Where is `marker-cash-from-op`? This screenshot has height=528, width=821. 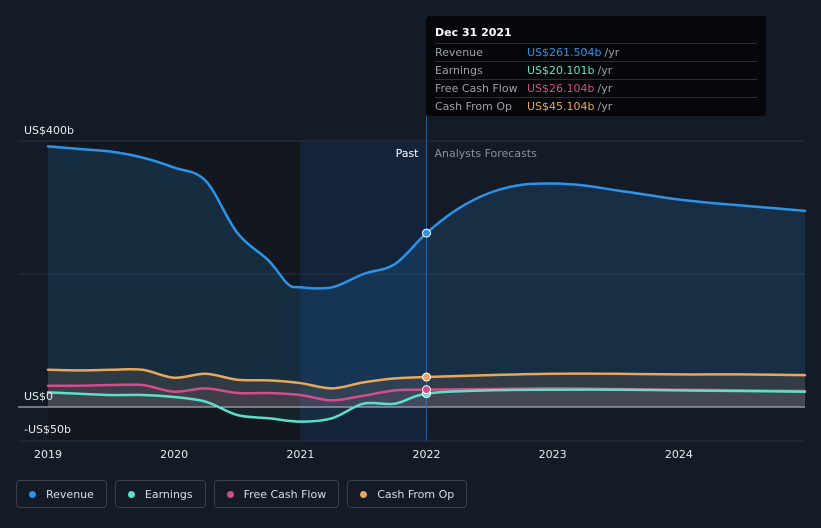
marker-cash-from-op is located at coordinates (426, 377).